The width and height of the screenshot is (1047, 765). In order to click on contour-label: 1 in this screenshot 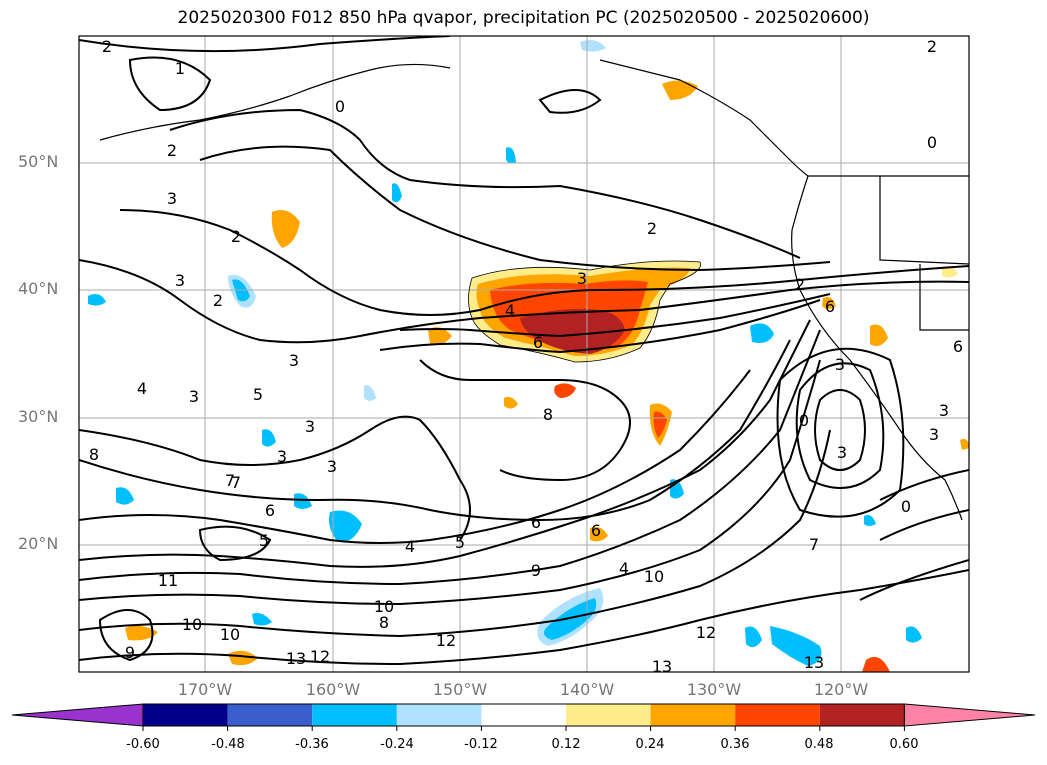, I will do `click(180, 68)`.